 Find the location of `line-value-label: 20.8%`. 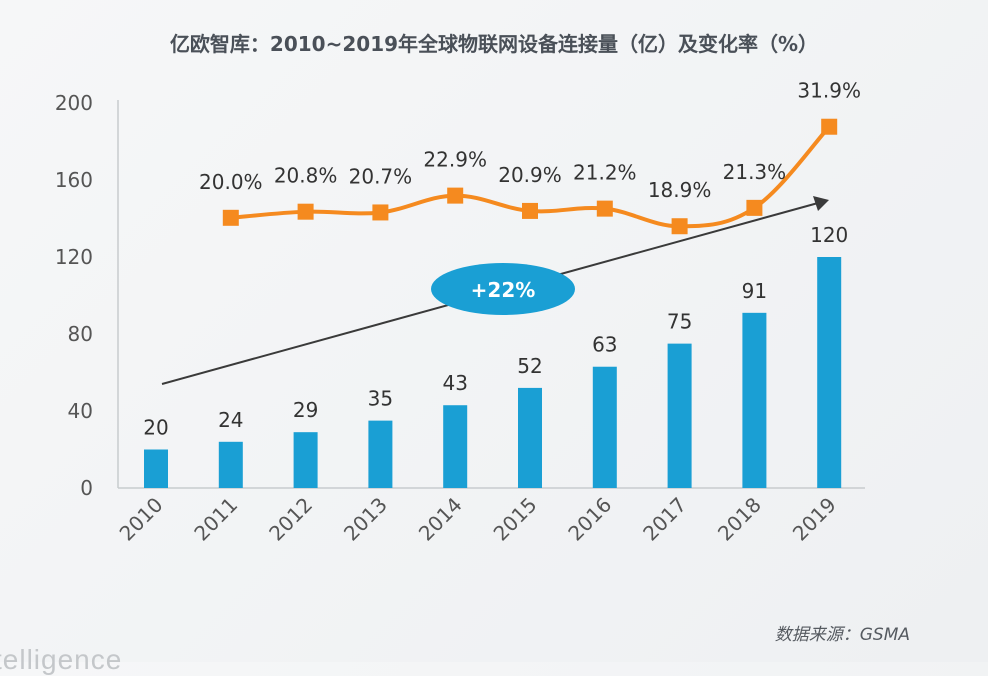

line-value-label: 20.8% is located at coordinates (306, 176).